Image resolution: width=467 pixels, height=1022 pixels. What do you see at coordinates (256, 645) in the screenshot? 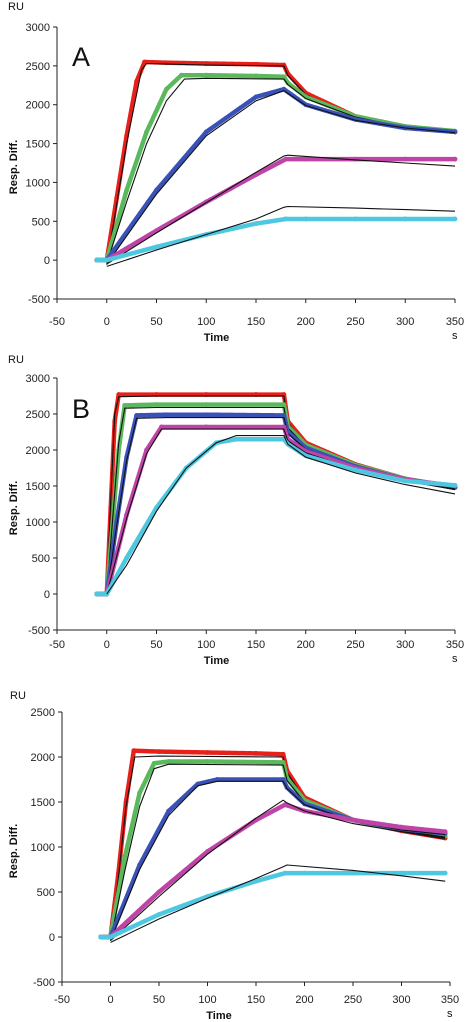
I see `x-tick-label: 150` at bounding box center [256, 645].